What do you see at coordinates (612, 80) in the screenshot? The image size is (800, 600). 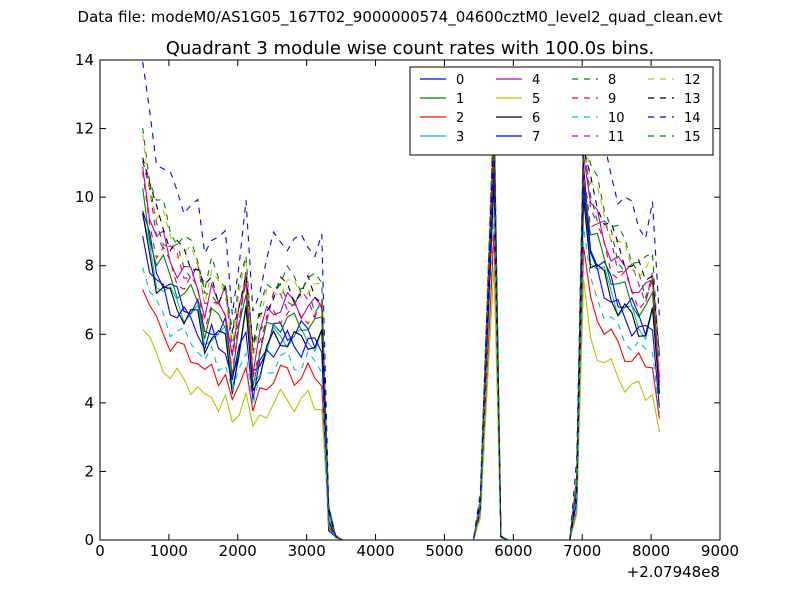 I see `legend-label: 8` at bounding box center [612, 80].